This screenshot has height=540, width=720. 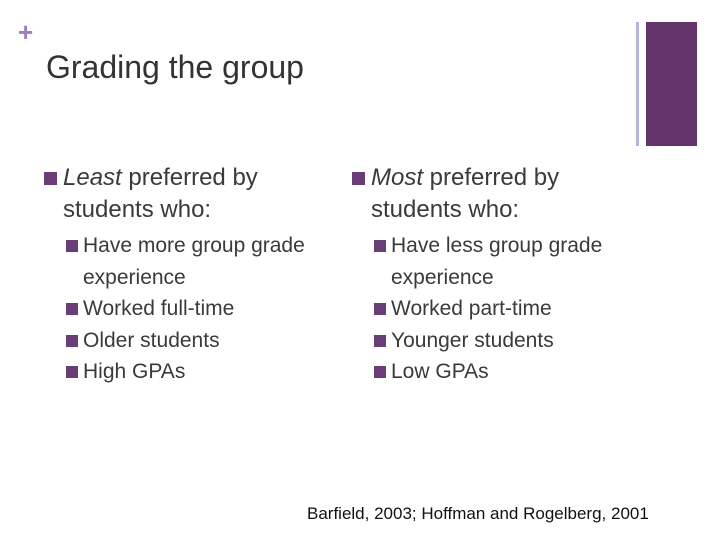 What do you see at coordinates (472, 340) in the screenshot?
I see `list-item-label: Younger students` at bounding box center [472, 340].